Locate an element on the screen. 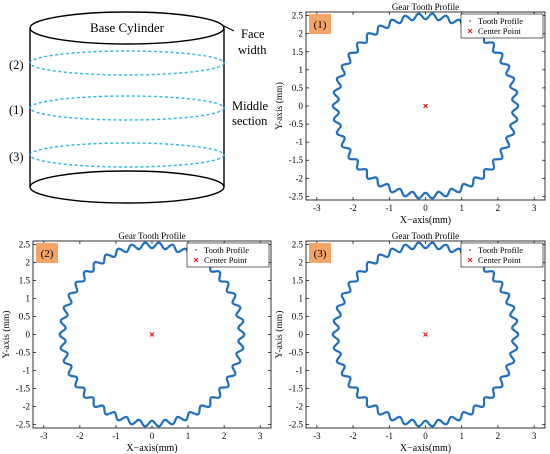 The height and width of the screenshot is (454, 550). panel-label: (2) is located at coordinates (47, 254).